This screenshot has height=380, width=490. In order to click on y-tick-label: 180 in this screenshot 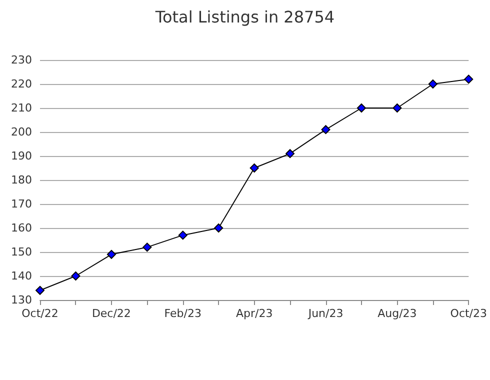, I will do `click(21, 180)`.